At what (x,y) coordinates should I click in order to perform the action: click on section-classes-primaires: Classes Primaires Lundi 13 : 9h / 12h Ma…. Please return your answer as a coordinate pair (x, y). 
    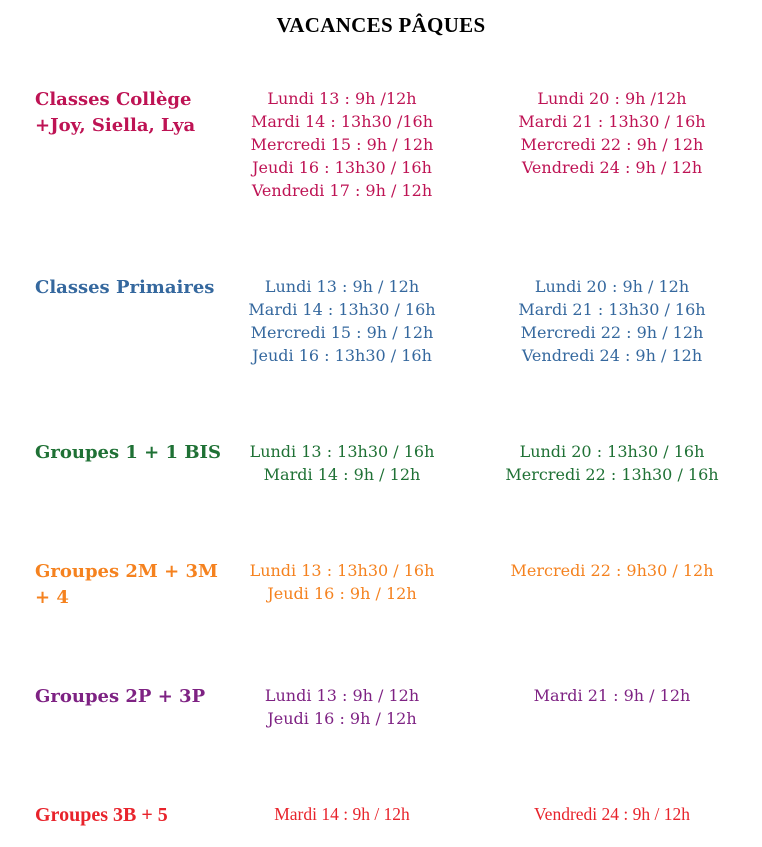
    Looking at the image, I should click on (381, 321).